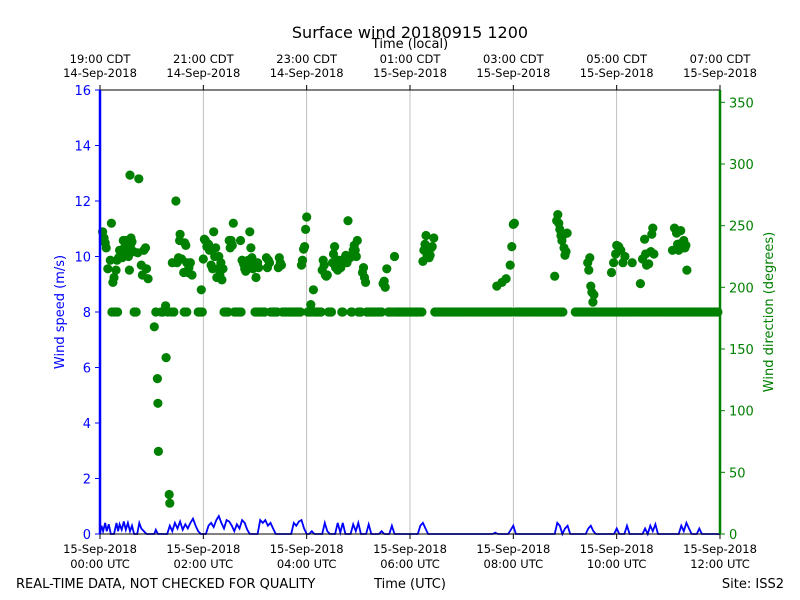  What do you see at coordinates (410, 32) in the screenshot?
I see `chart-title: Surface wind 20180915 1200` at bounding box center [410, 32].